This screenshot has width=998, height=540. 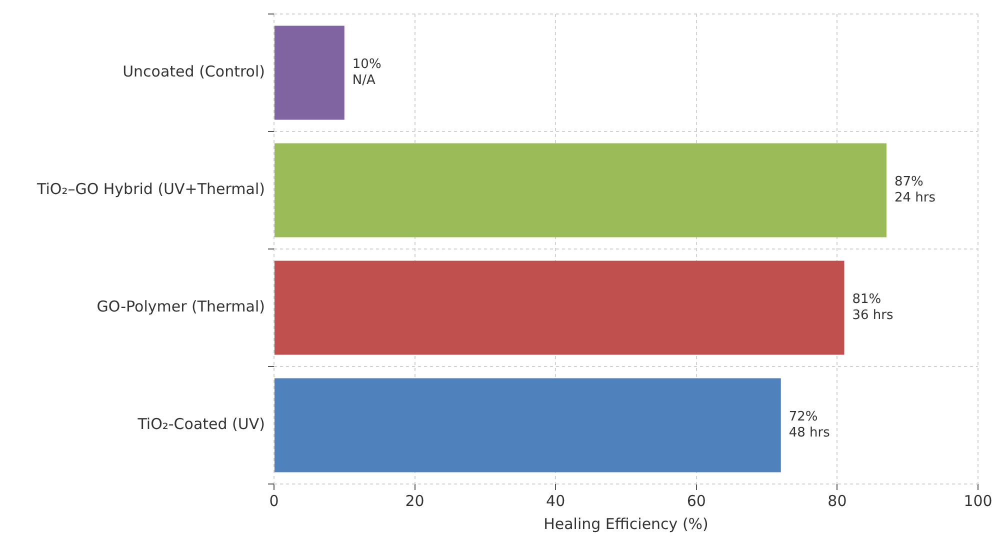 I want to click on y-tick-label: TiO₂–GO Hybrid (UV+Thermal), so click(x=150, y=189).